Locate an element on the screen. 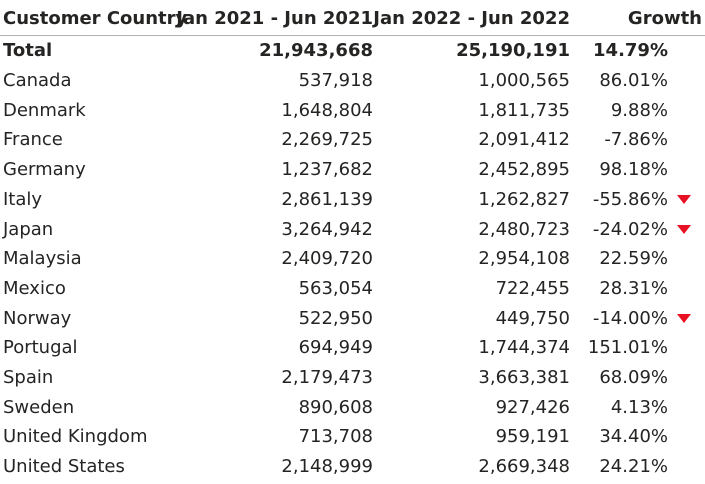  country-cell: Malaysia is located at coordinates (42, 259).